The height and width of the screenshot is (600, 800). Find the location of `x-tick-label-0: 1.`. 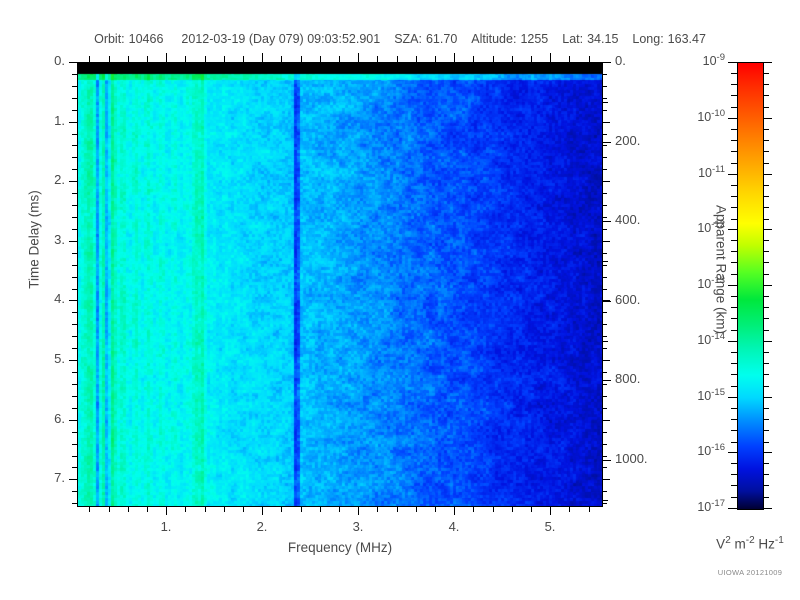

x-tick-label-0: 1. is located at coordinates (166, 526).